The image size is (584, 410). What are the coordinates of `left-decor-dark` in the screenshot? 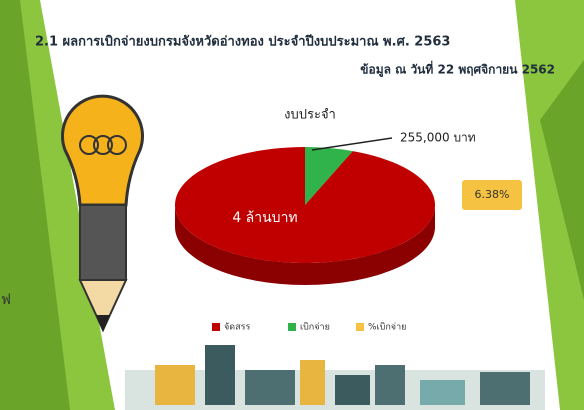 It's located at (35, 205).